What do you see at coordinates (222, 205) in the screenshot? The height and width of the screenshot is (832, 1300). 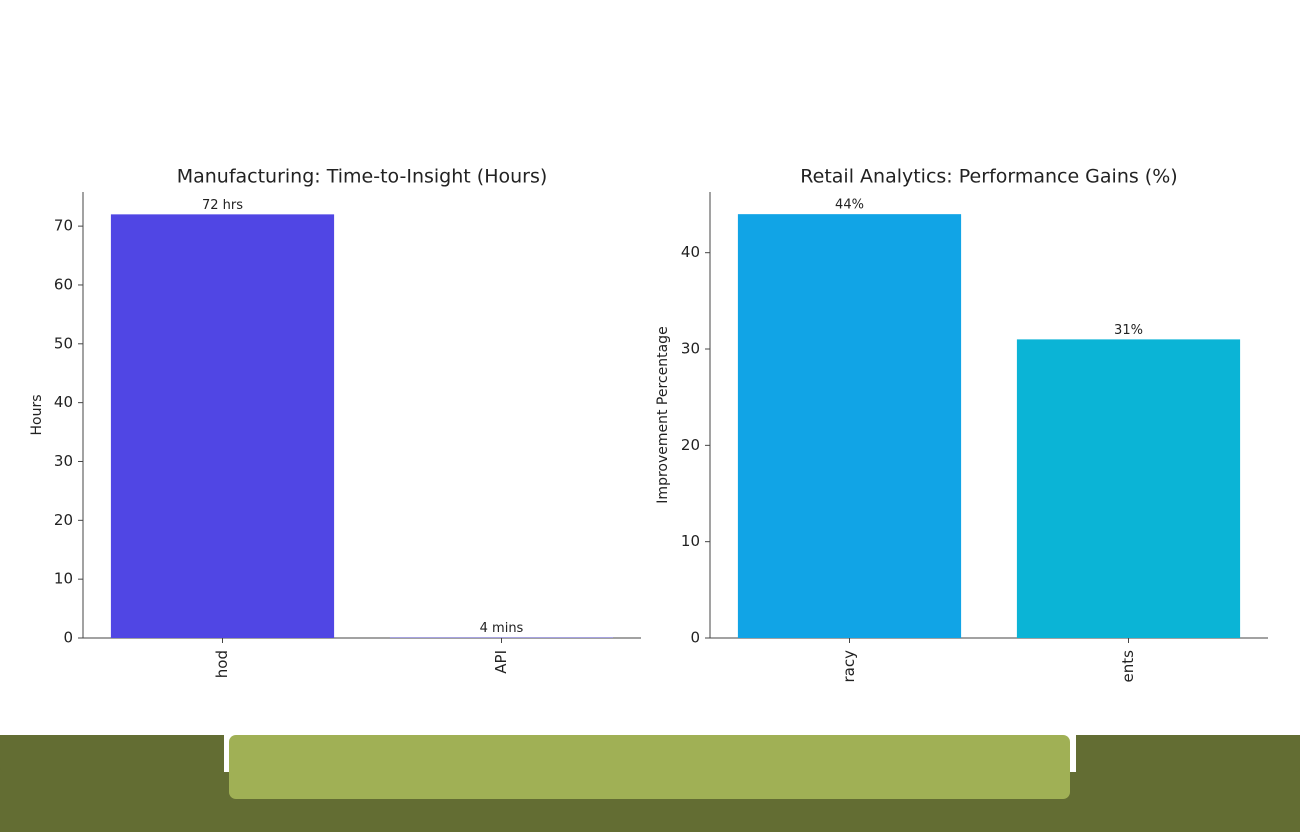 I see `value-label: 72 hrs` at bounding box center [222, 205].